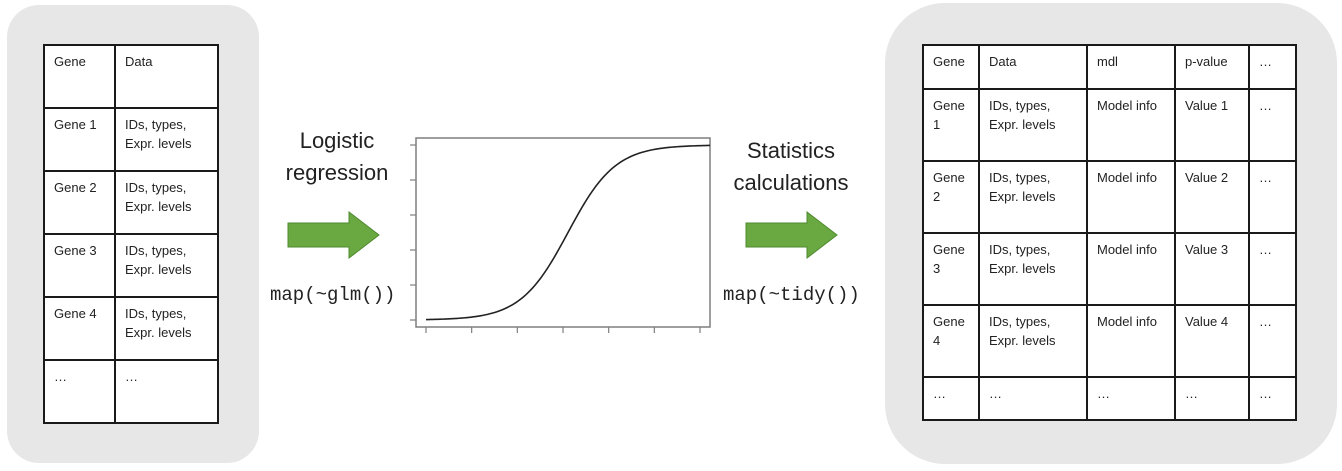 This screenshot has height=471, width=1342. Describe the element at coordinates (1212, 197) in the screenshot. I see `p-value-cell: Value 2` at that location.